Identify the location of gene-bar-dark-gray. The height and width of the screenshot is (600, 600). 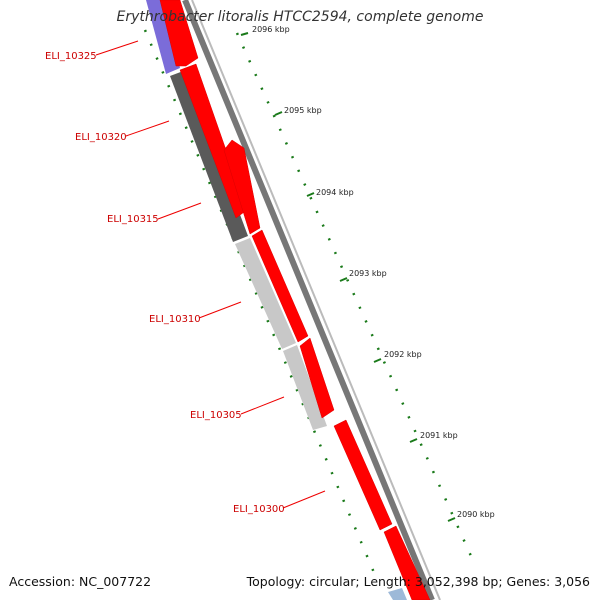
(209, 156).